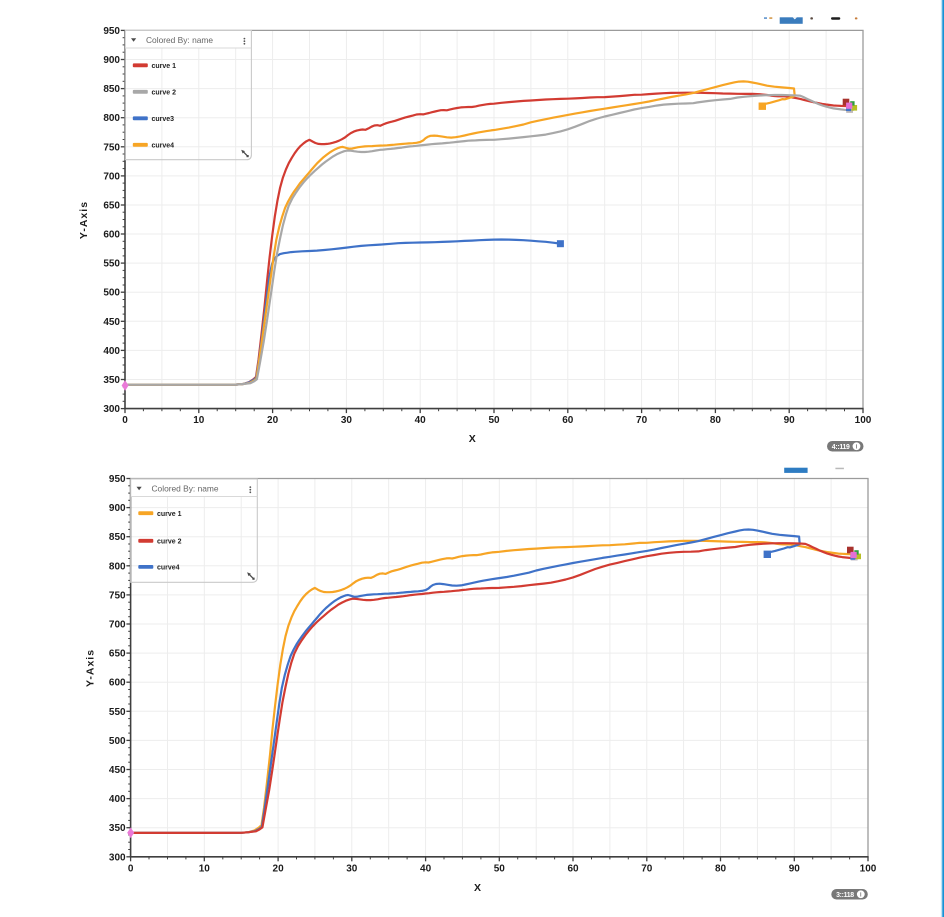 The height and width of the screenshot is (917, 944). What do you see at coordinates (841, 447) in the screenshot?
I see `svg-text: 4::119` at bounding box center [841, 447].